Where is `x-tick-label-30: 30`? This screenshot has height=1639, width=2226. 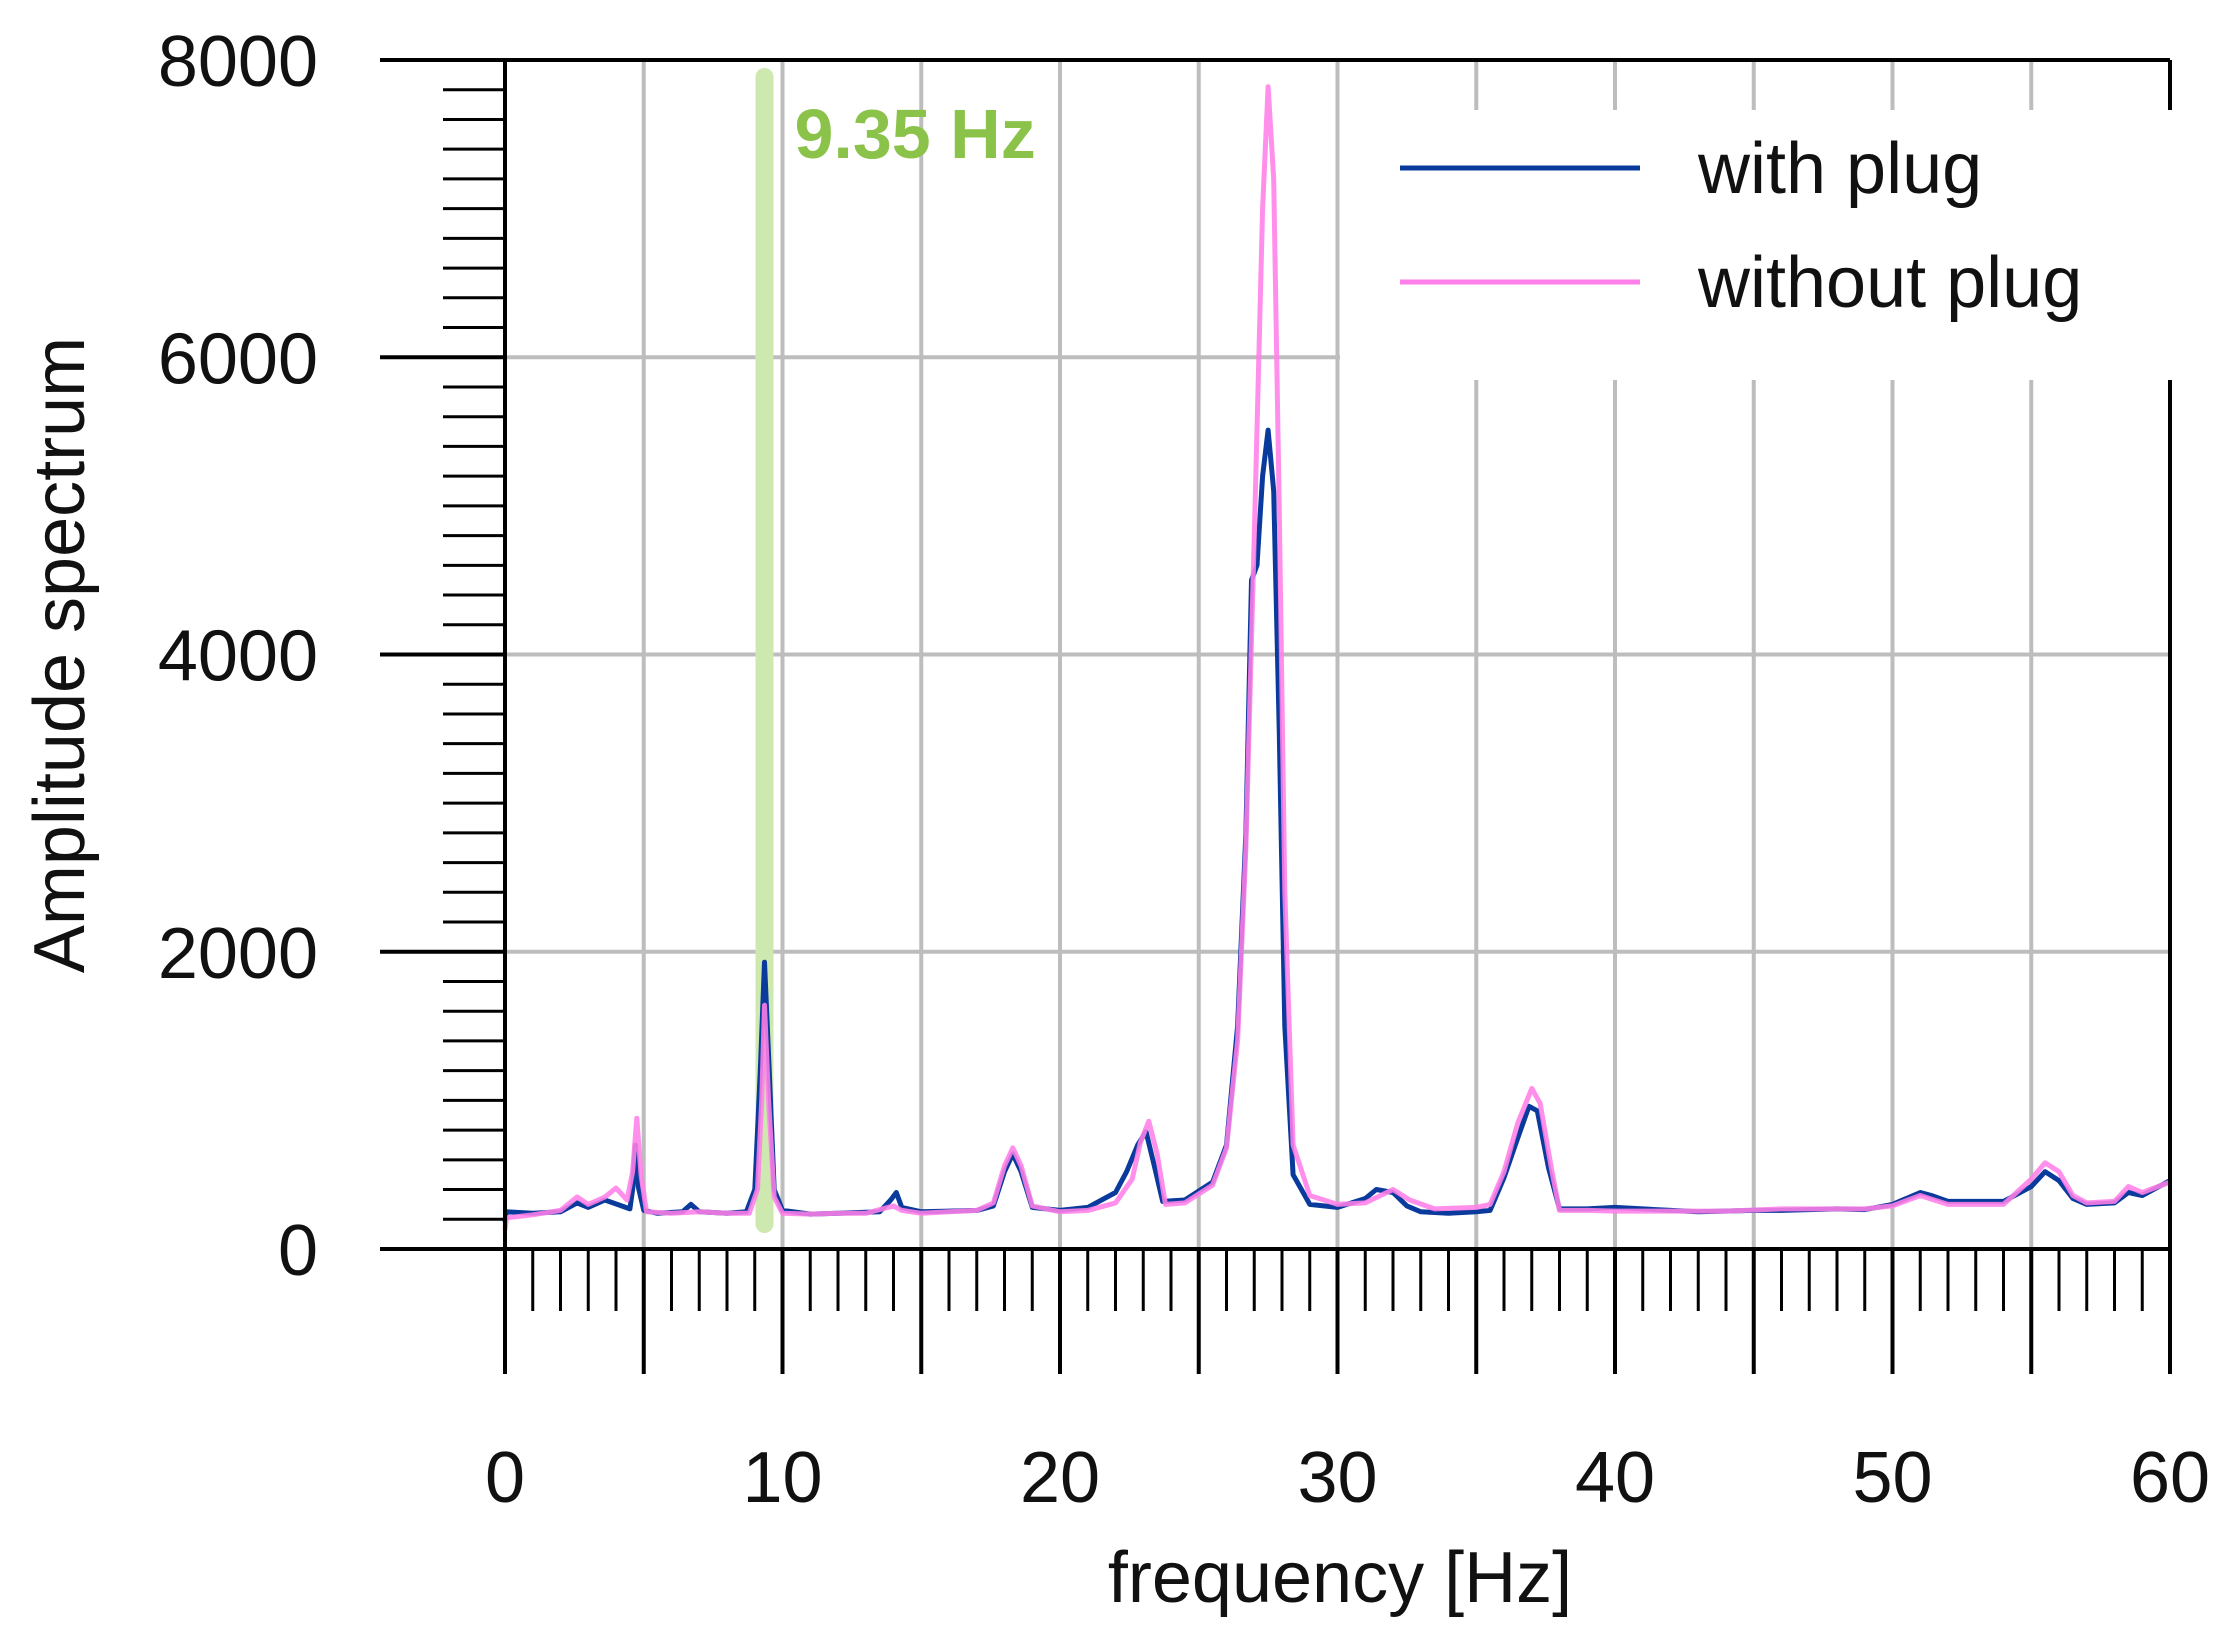
x-tick-label-30: 30 is located at coordinates (1337, 1478).